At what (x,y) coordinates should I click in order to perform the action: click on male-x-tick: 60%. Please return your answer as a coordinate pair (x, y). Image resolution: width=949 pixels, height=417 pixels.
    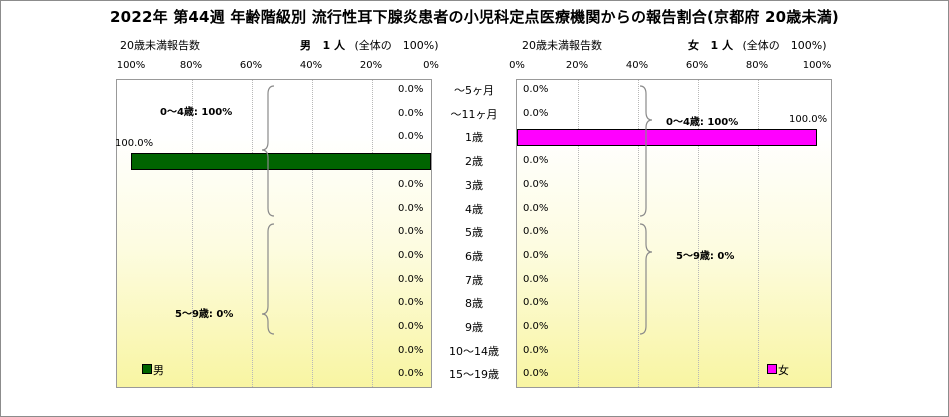
    Looking at the image, I should click on (251, 65).